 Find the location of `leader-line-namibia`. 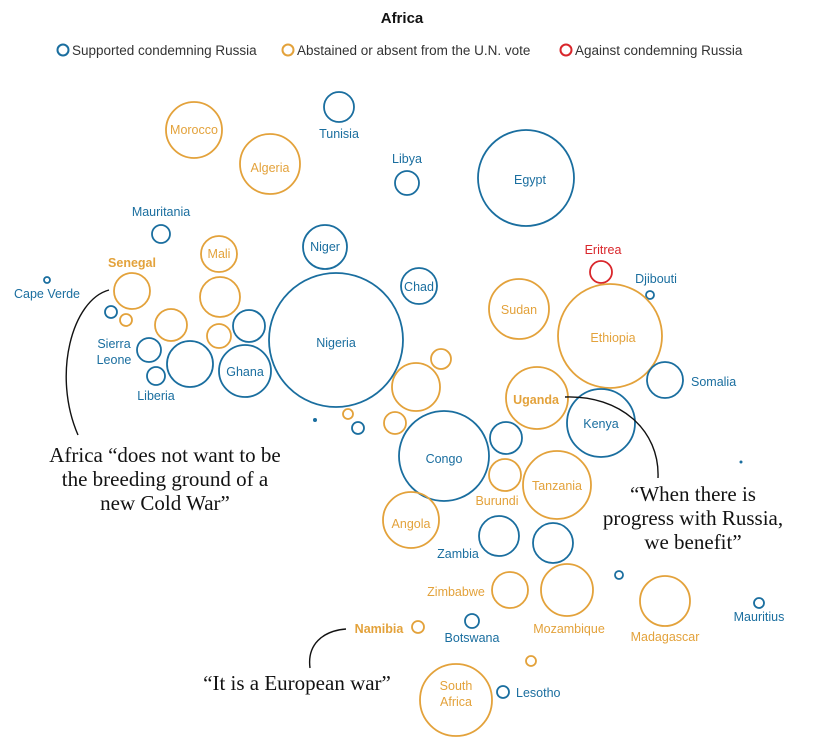

leader-line-namibia is located at coordinates (327, 648).